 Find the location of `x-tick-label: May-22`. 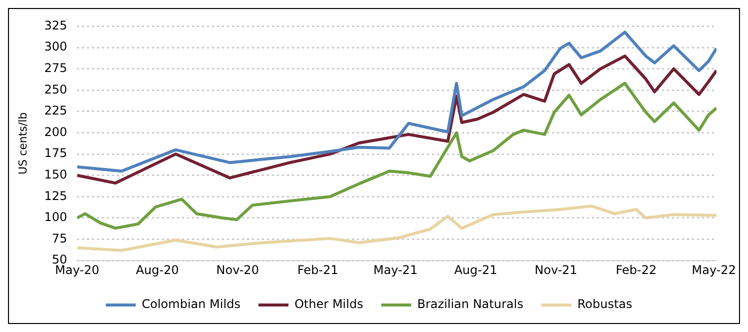

x-tick-label: May-22 is located at coordinates (714, 269).